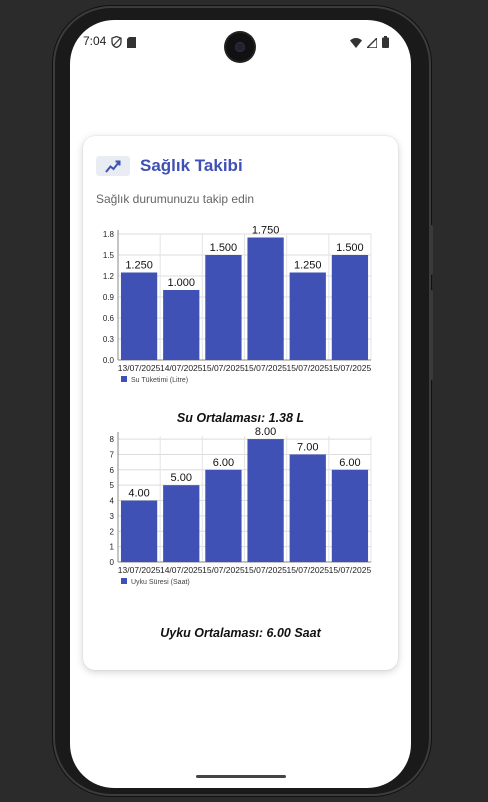 This screenshot has width=488, height=802. I want to click on y-tick-label: 3, so click(112, 516).